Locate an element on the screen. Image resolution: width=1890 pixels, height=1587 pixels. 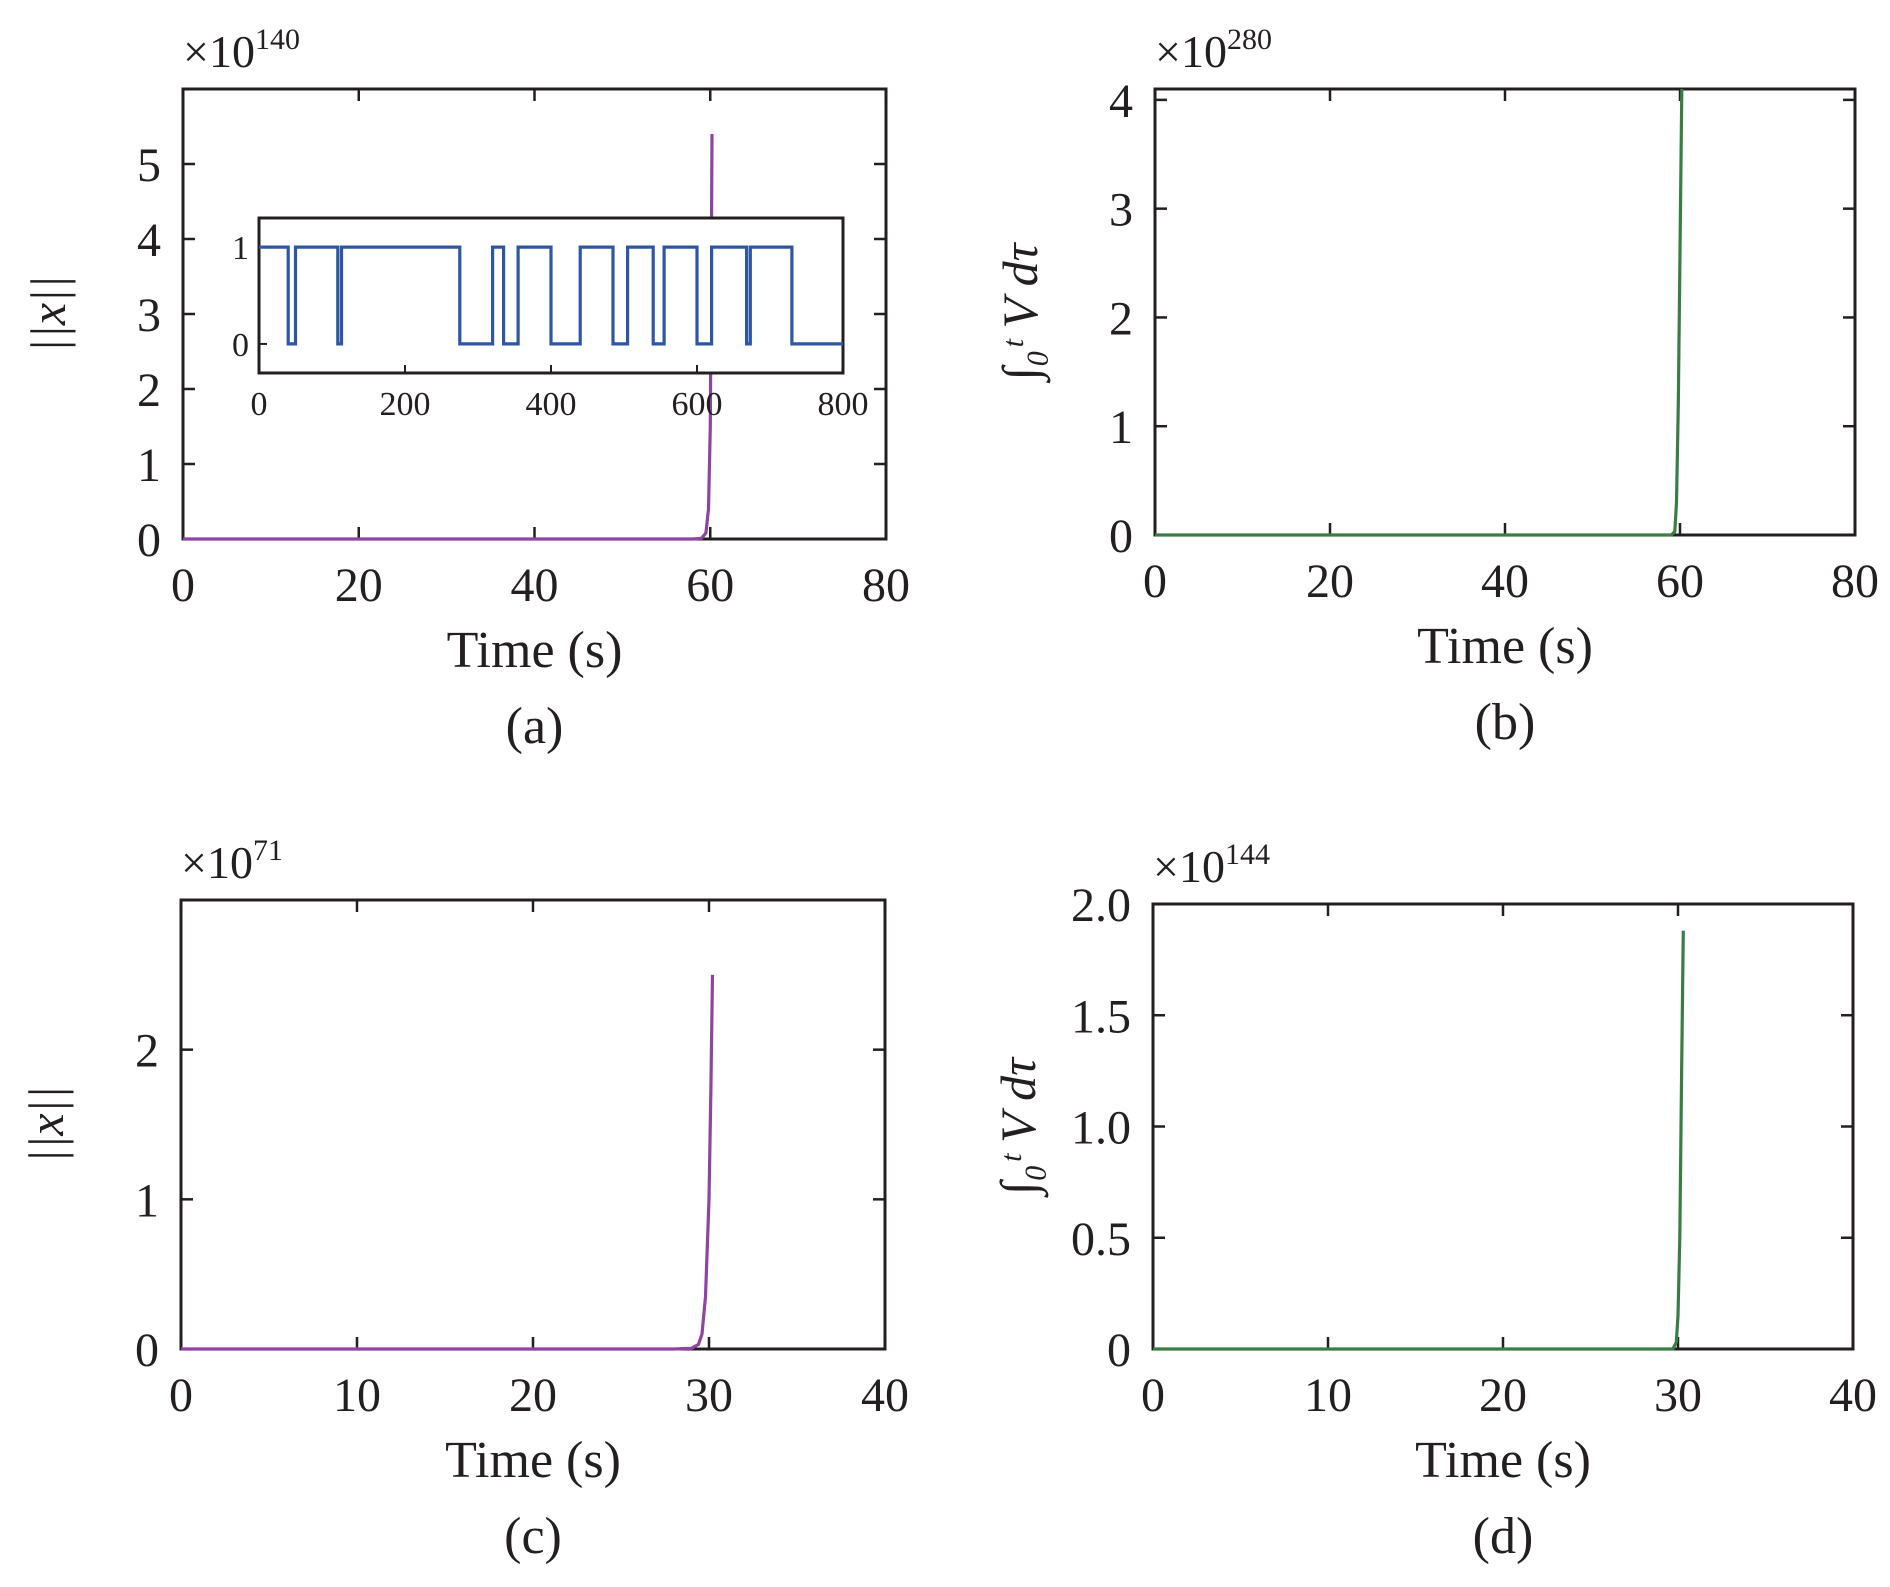
y-multiplier-exponent: 280 is located at coordinates (1249, 39).